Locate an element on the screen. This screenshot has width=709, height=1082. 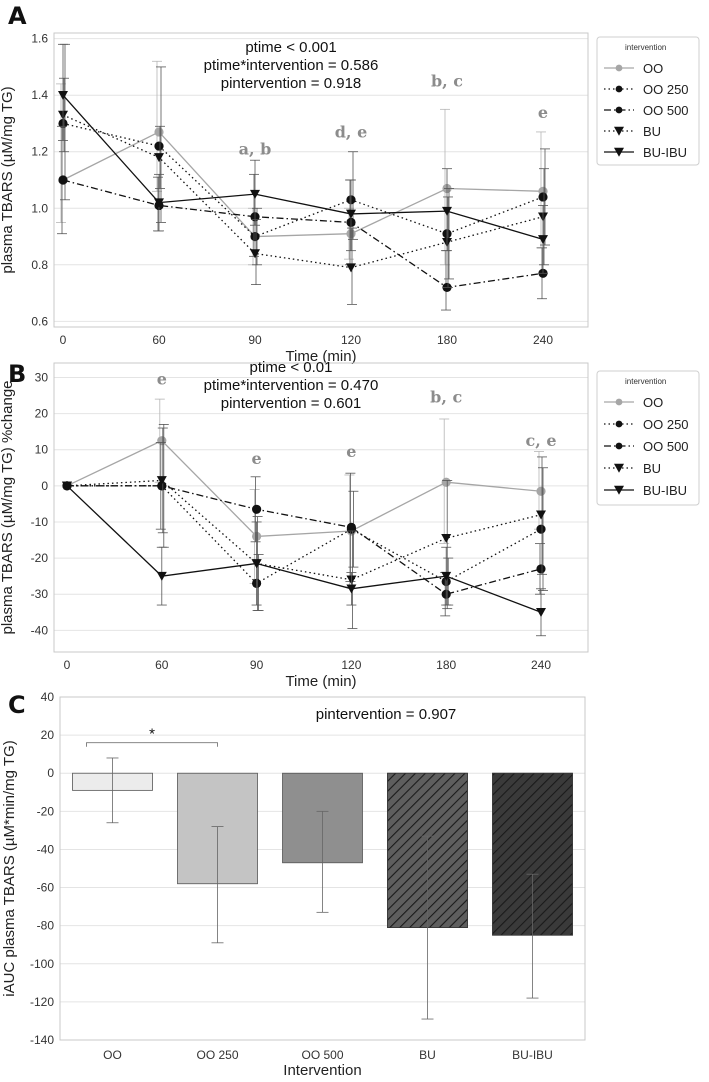
y-tick-label: 1.2 is located at coordinates (39, 152).